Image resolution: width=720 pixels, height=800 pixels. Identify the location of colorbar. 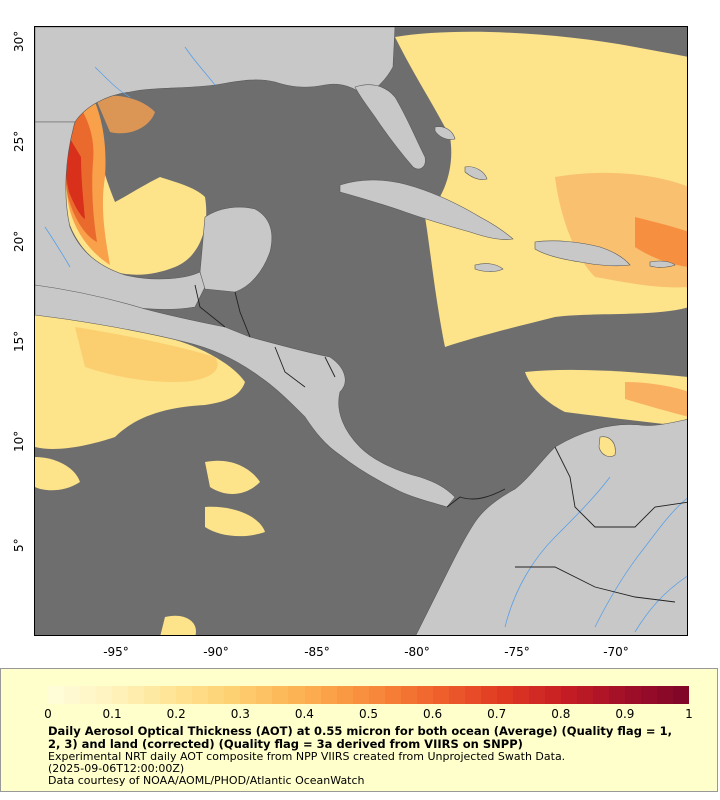
(369, 695).